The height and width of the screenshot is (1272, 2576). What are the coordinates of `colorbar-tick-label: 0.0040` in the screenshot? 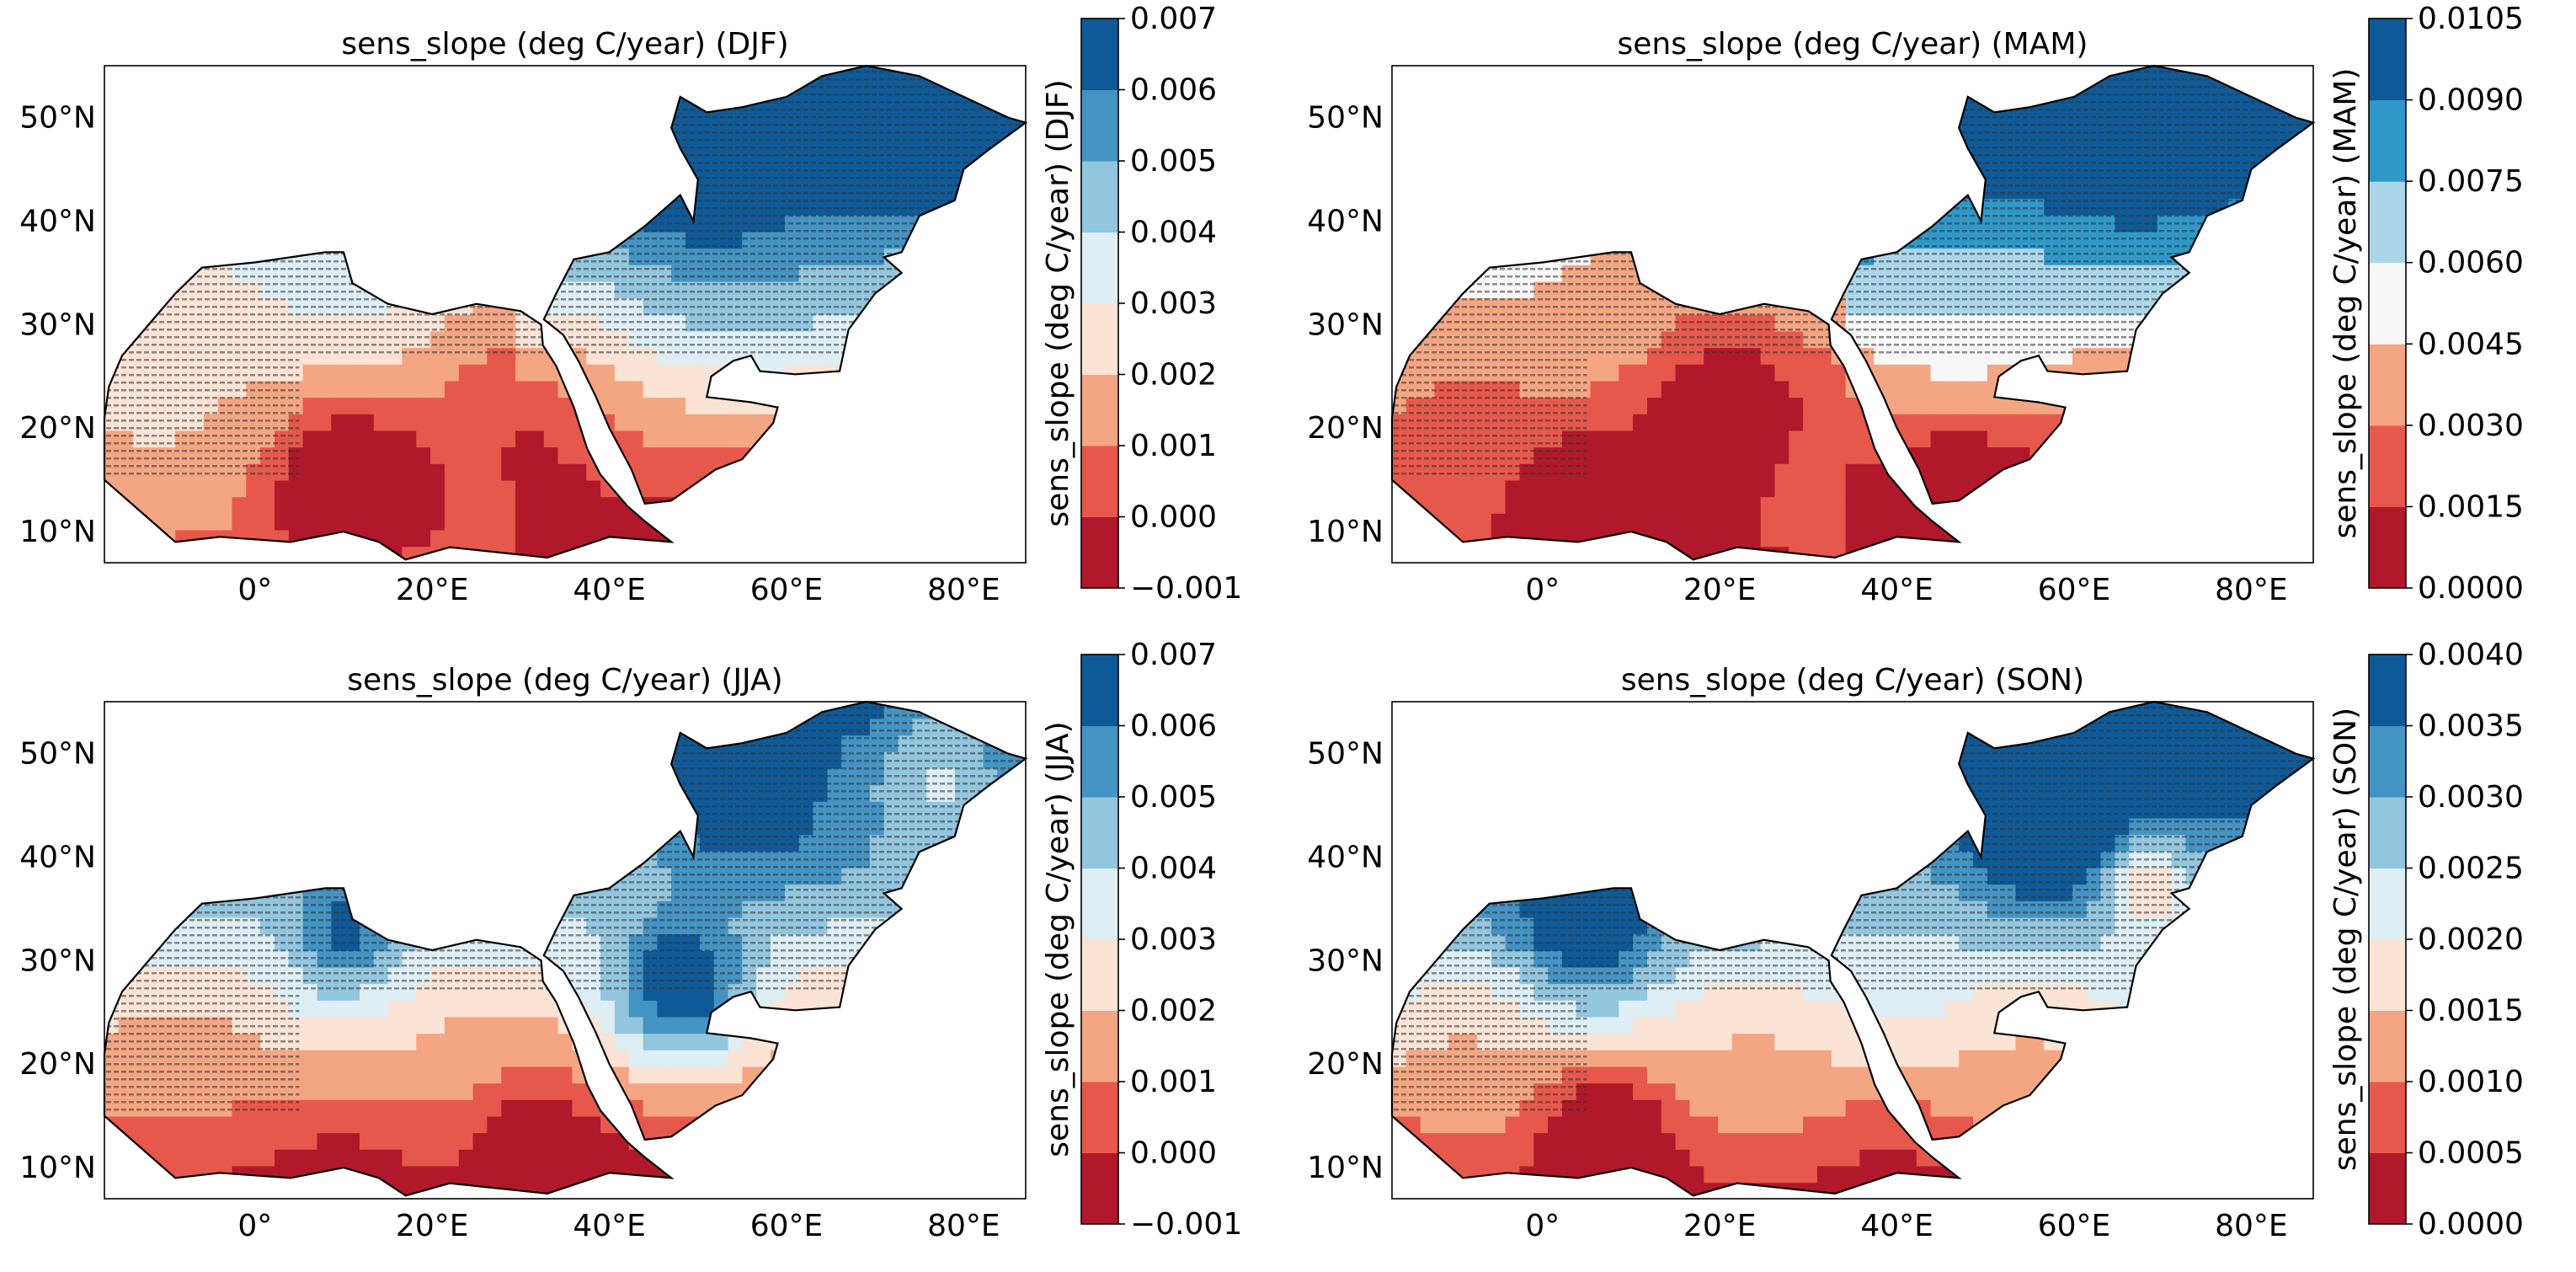 It's located at (2471, 655).